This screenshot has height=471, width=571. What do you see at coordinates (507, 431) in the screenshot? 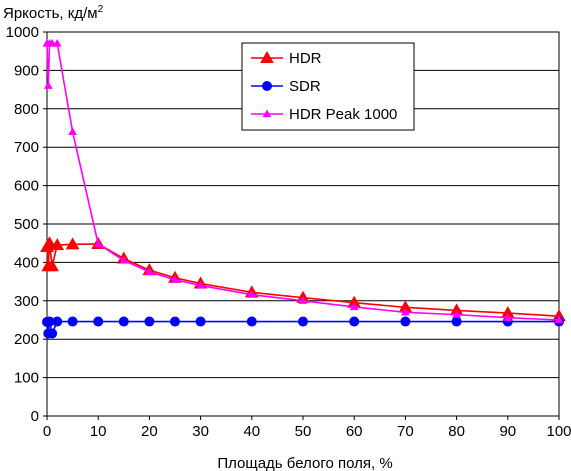
I see `x-tick-label-90: 90` at bounding box center [507, 431].